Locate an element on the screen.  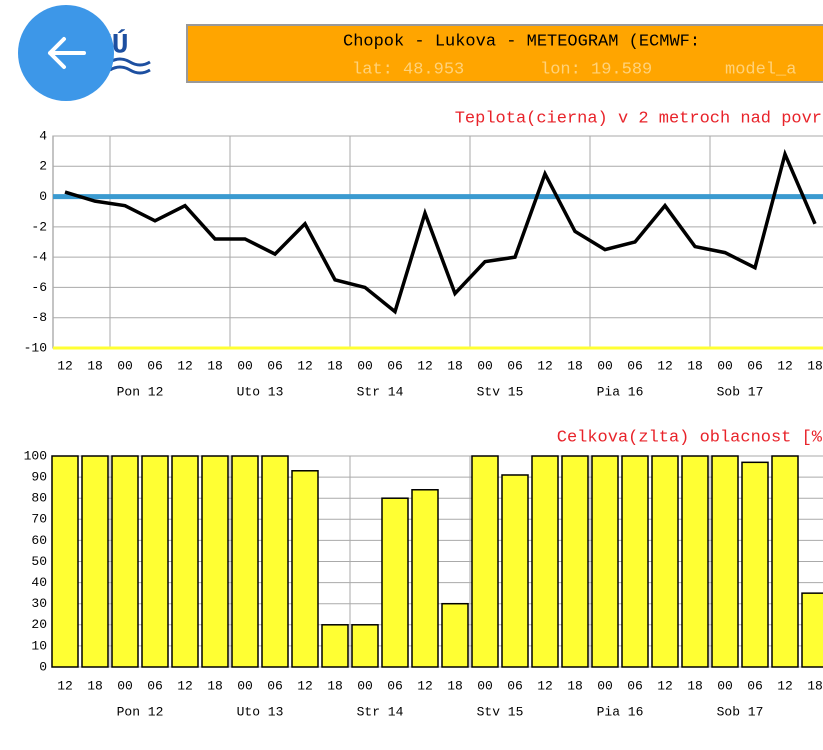
y-tick-label: 60 is located at coordinates (39, 540).